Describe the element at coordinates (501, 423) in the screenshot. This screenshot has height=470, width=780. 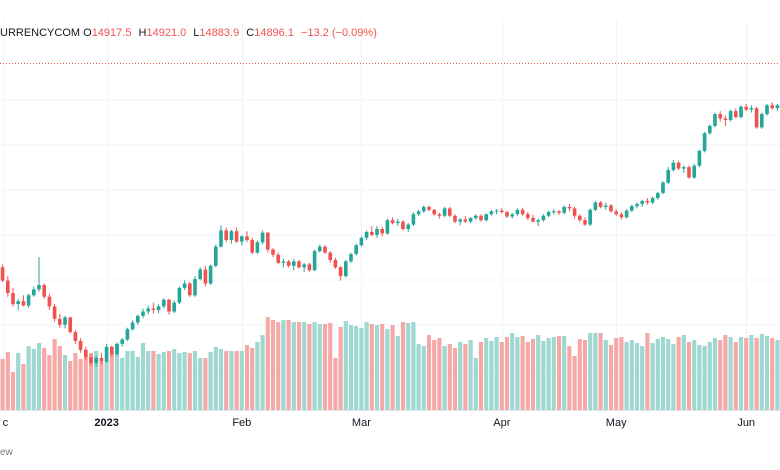
I see `x-tick-label: Apr` at that location.